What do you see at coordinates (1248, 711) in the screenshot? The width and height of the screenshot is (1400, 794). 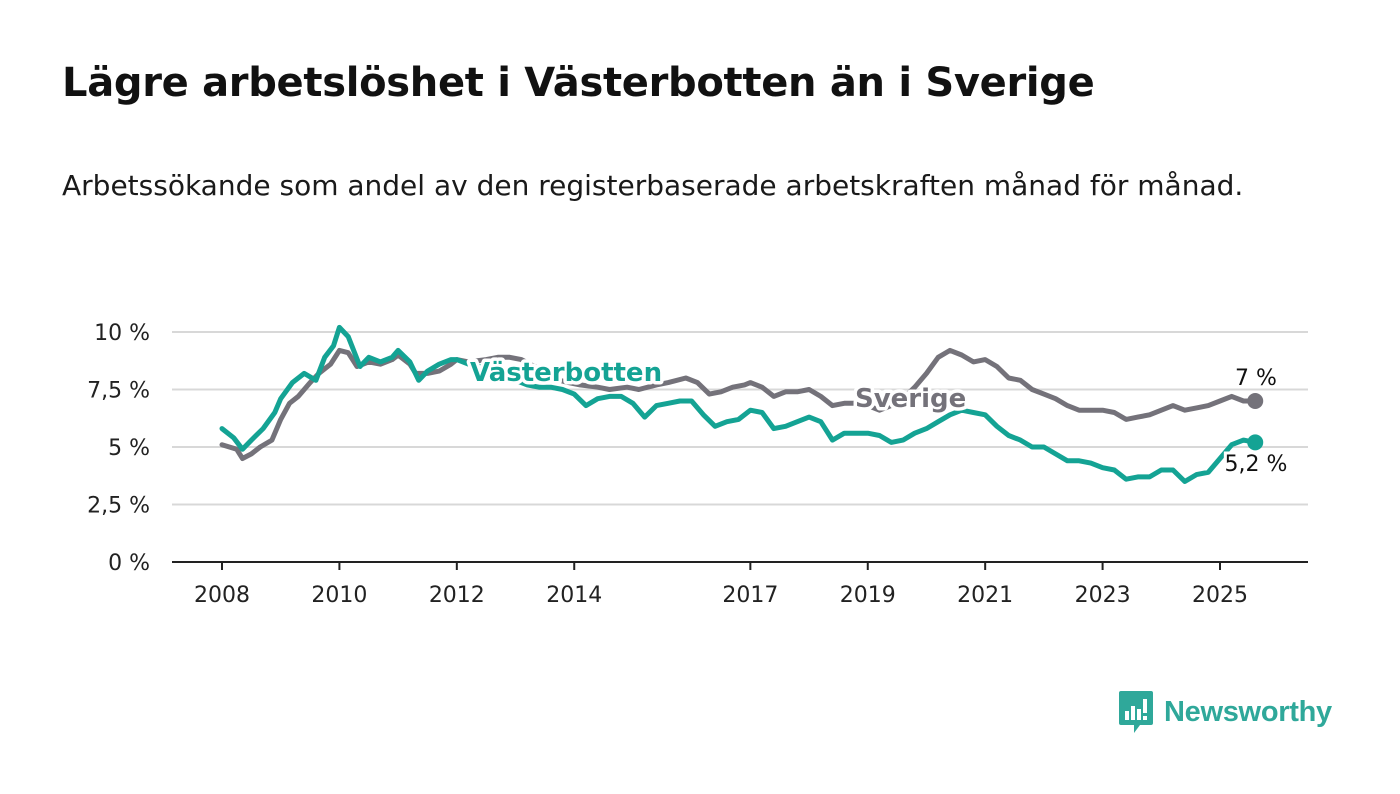 I see `brand-name: Newsworthy` at bounding box center [1248, 711].